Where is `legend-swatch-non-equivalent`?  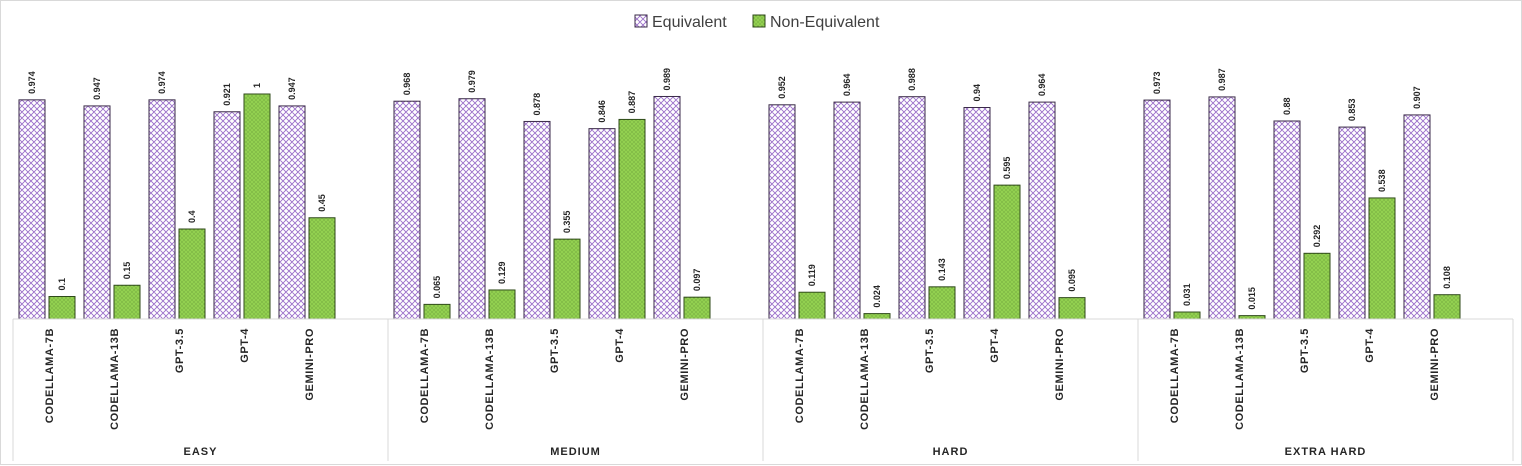 legend-swatch-non-equivalent is located at coordinates (759, 21).